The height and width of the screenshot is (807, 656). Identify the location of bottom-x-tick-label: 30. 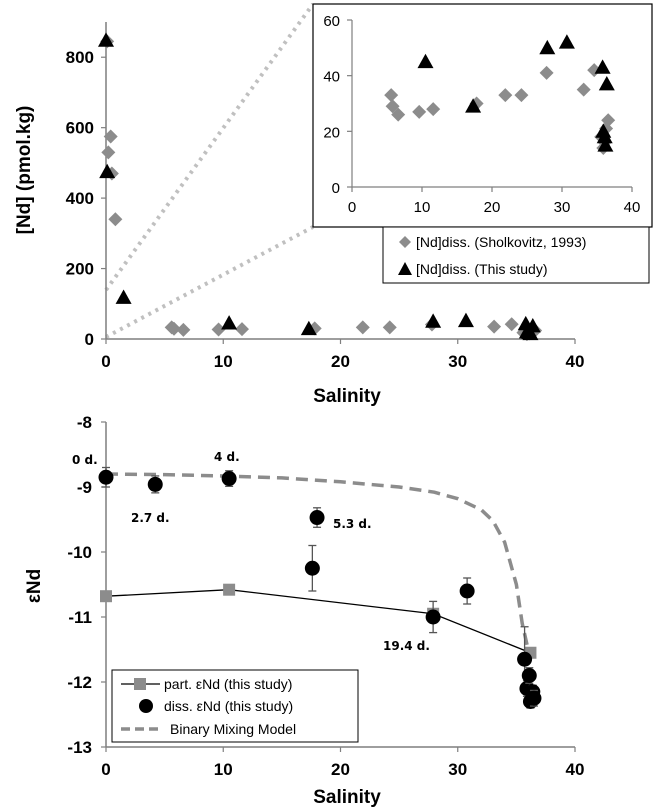
(457, 769).